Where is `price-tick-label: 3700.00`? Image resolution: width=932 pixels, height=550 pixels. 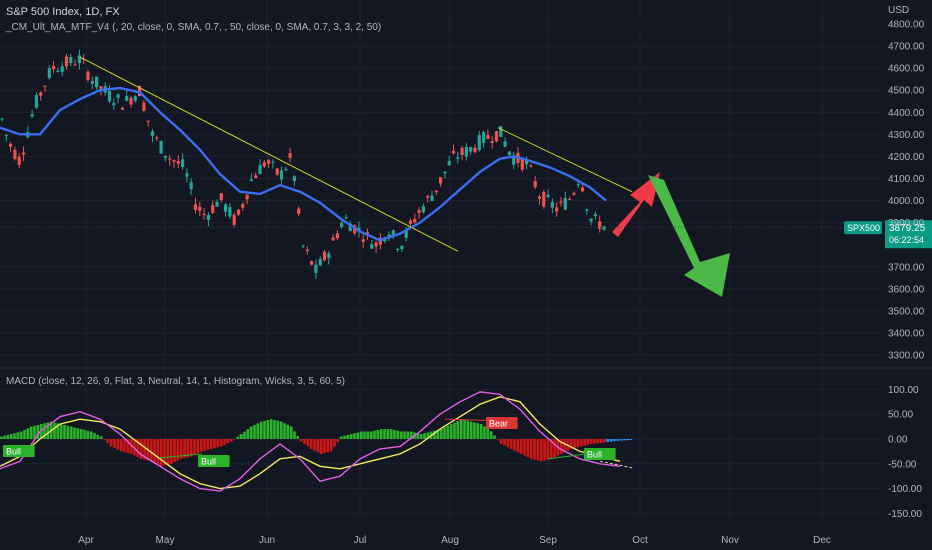
price-tick-label: 3700.00 is located at coordinates (906, 267).